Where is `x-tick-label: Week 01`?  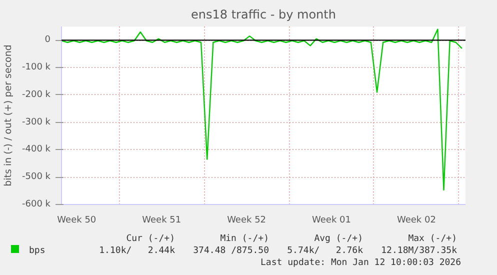 x-tick-label: Week 01 is located at coordinates (332, 221).